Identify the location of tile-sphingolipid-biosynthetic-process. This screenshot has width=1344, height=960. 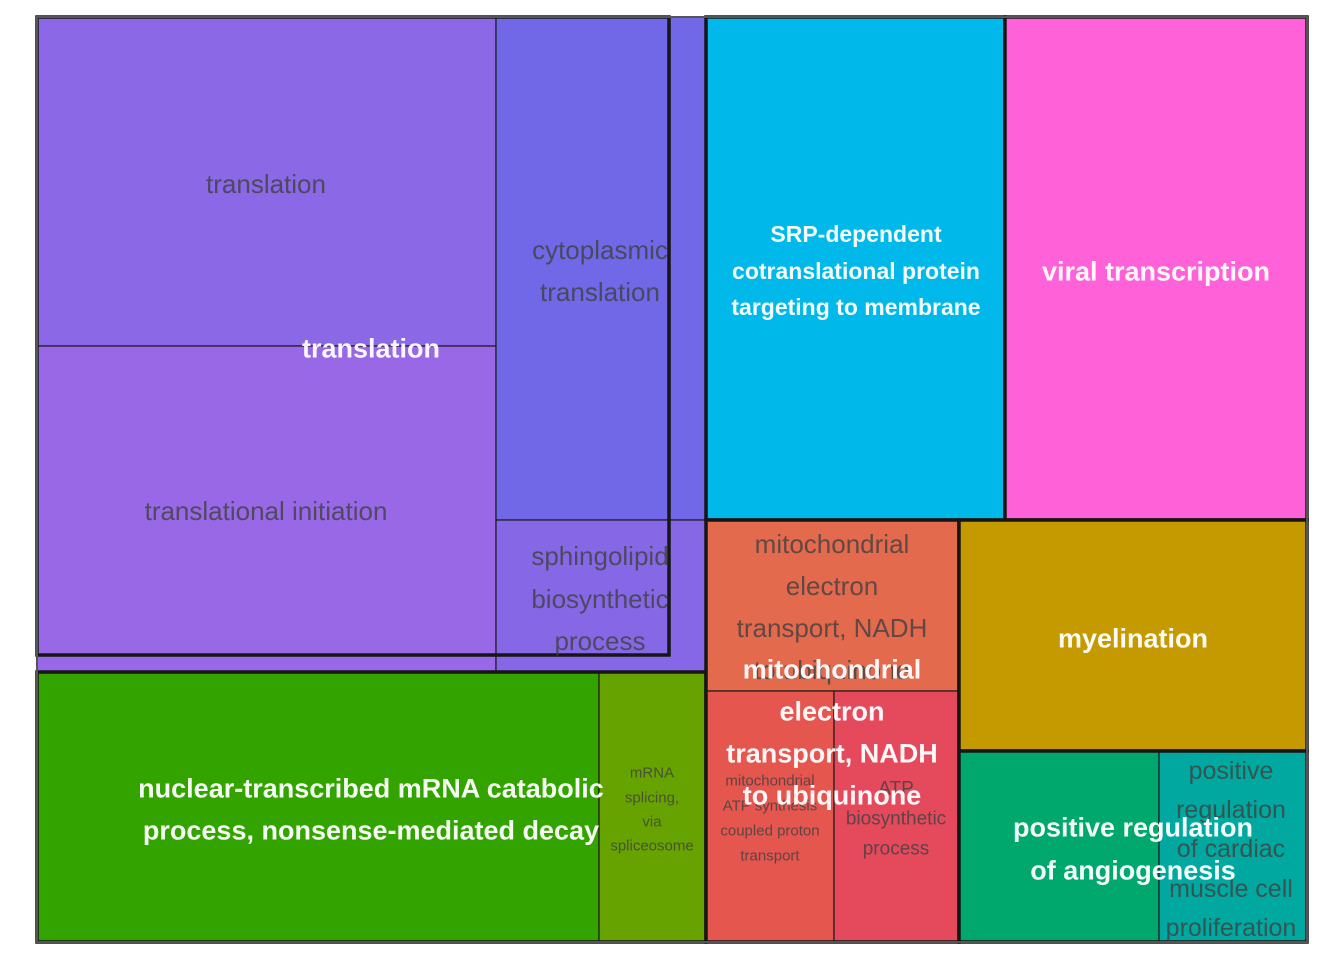
(601, 596).